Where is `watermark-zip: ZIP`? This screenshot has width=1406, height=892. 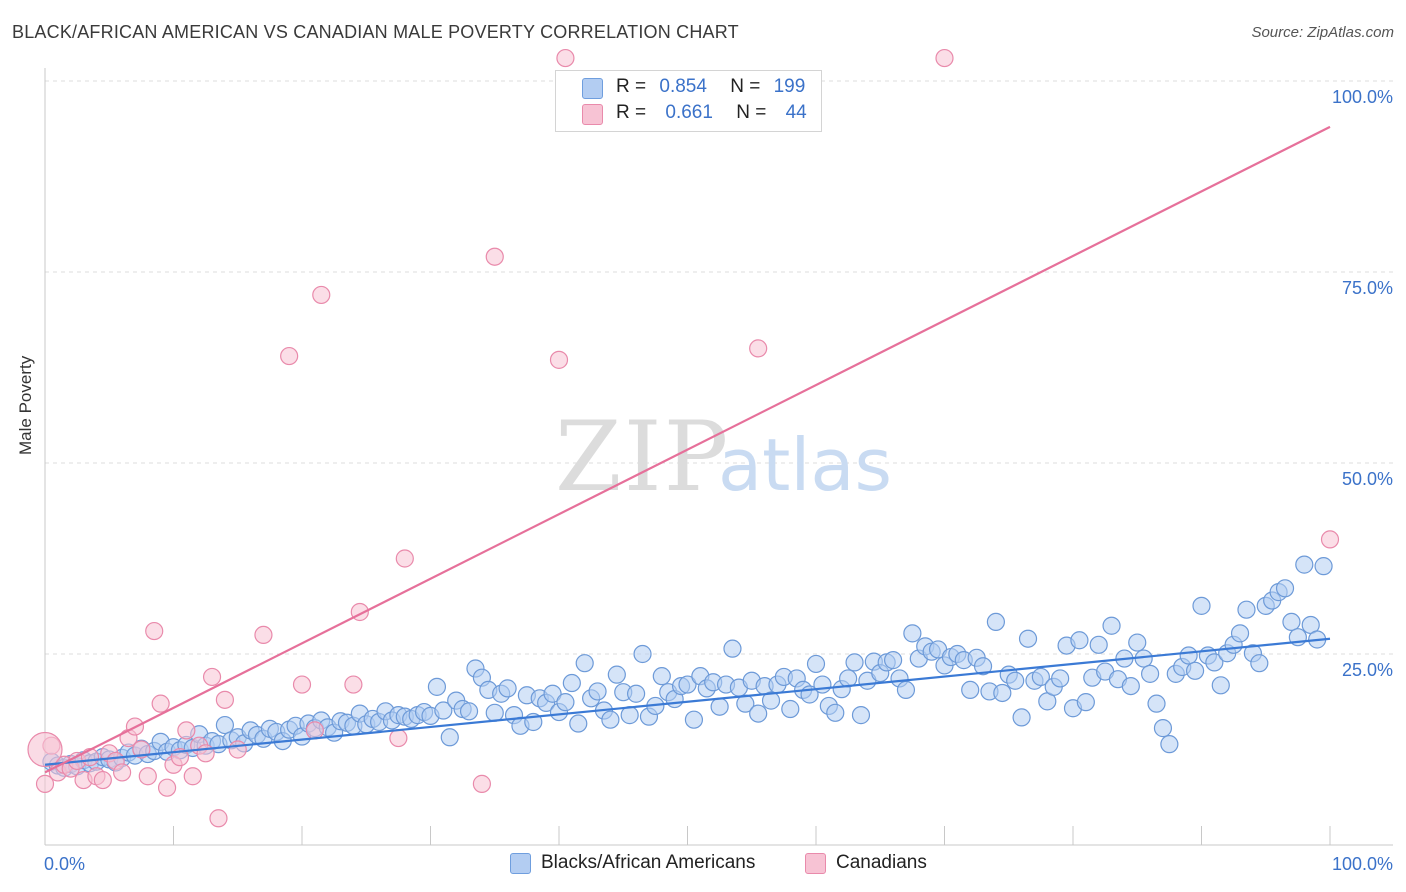
watermark-zip: ZIP is located at coordinates (642, 457).